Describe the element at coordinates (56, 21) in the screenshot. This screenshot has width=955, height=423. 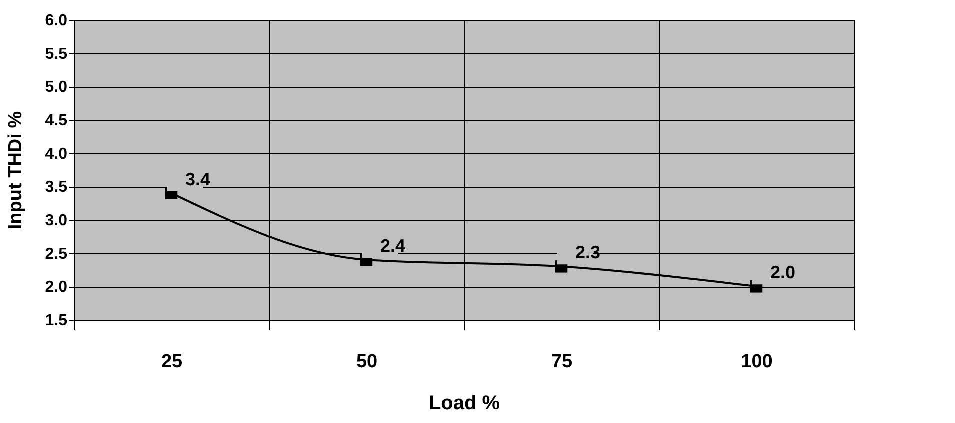
I see `y-tick-label: 6.0` at that location.